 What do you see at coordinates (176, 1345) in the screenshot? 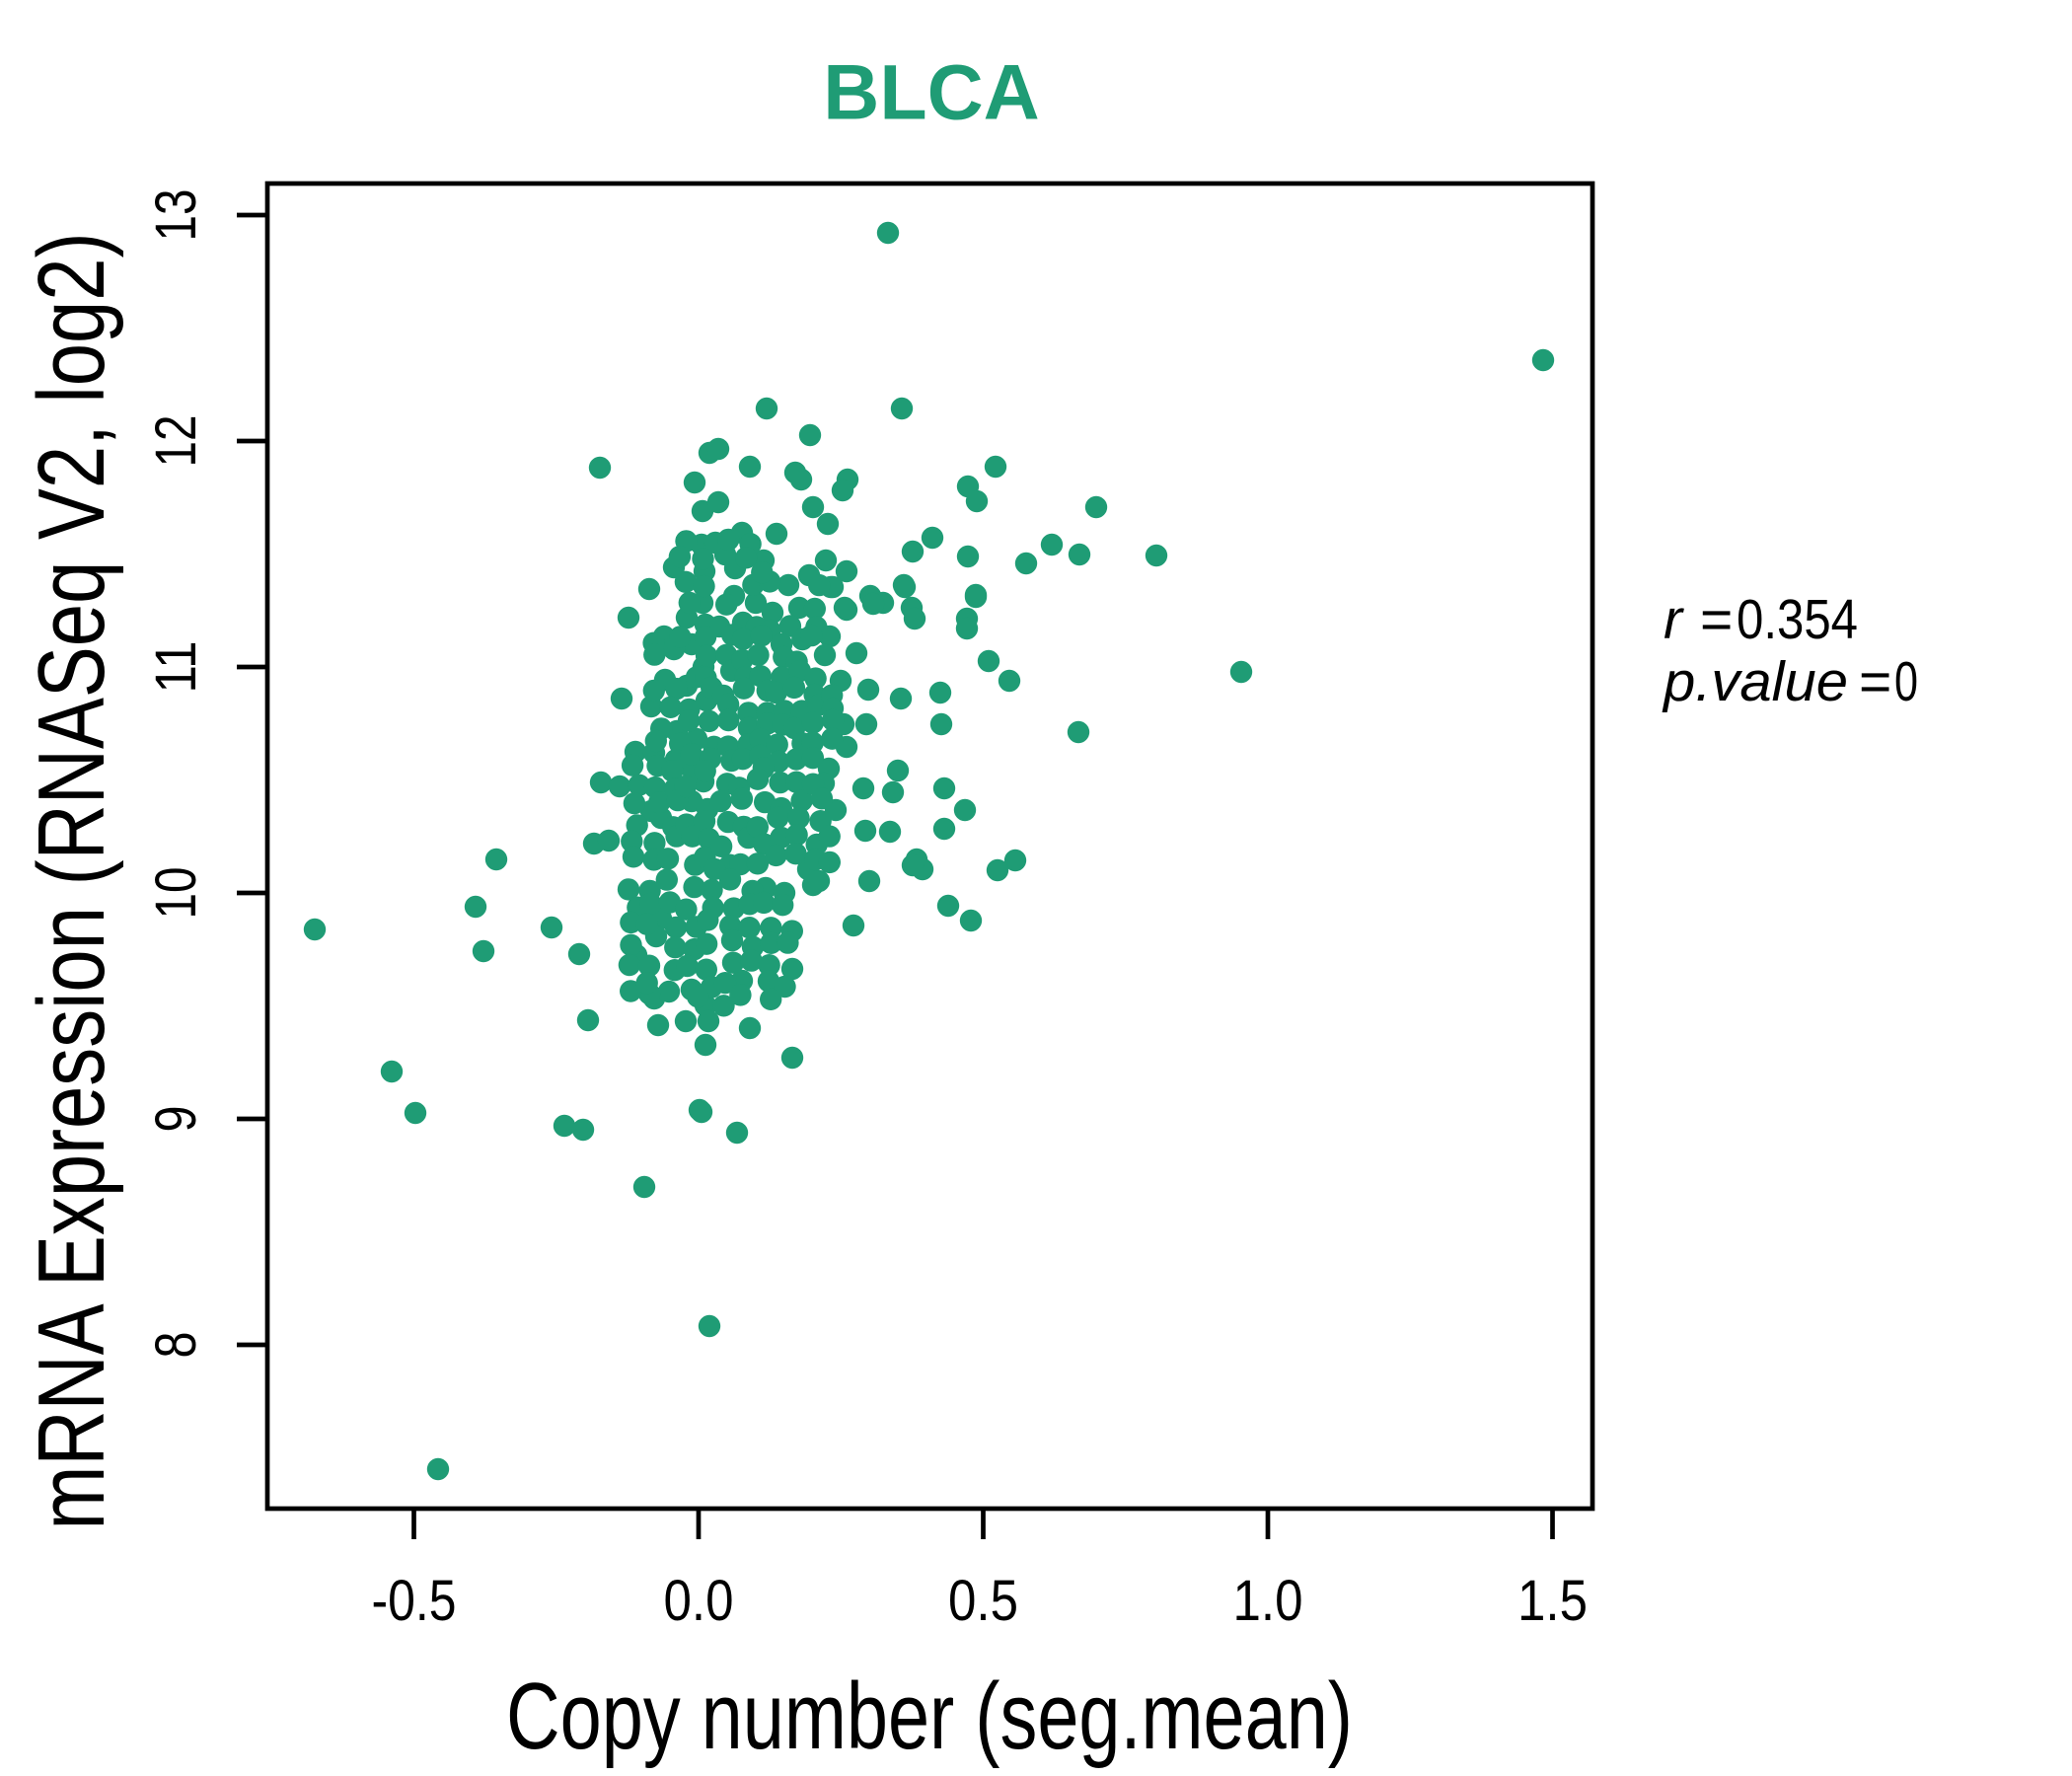
I see `svg-text: 8` at bounding box center [176, 1345].